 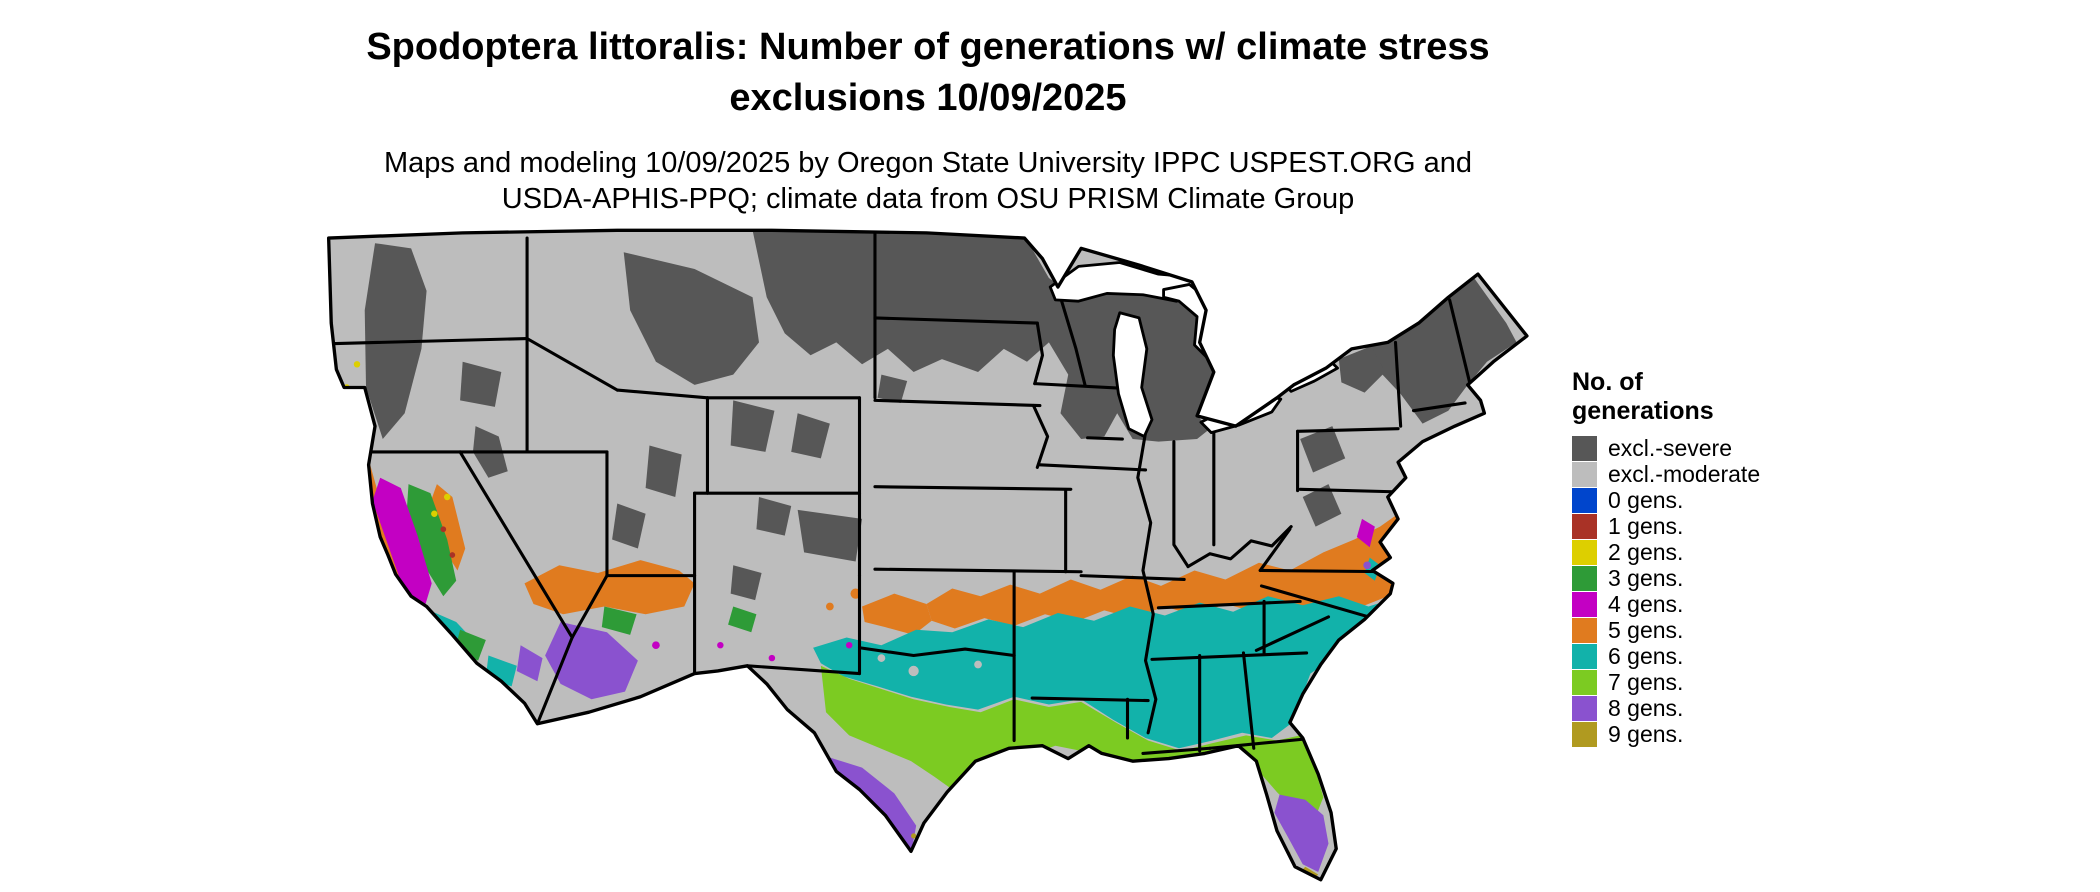 I want to click on map-regions-3gens, so click(x=569, y=565).